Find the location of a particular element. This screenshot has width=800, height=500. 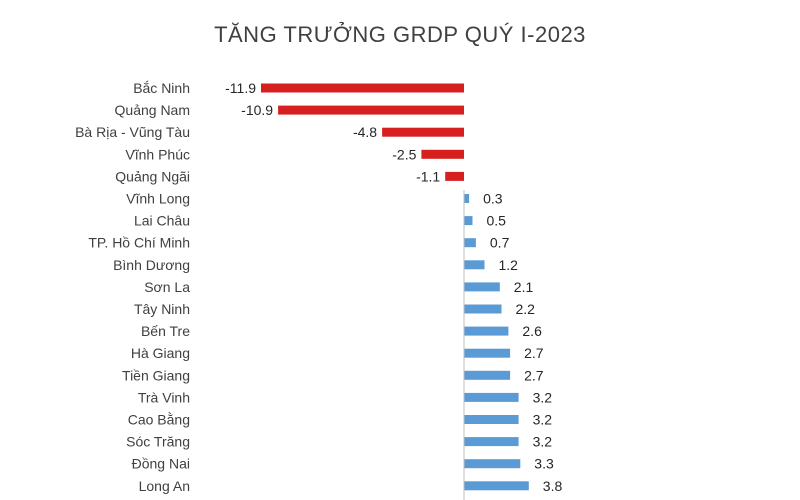

category-label: Tây Ninh is located at coordinates (162, 309).